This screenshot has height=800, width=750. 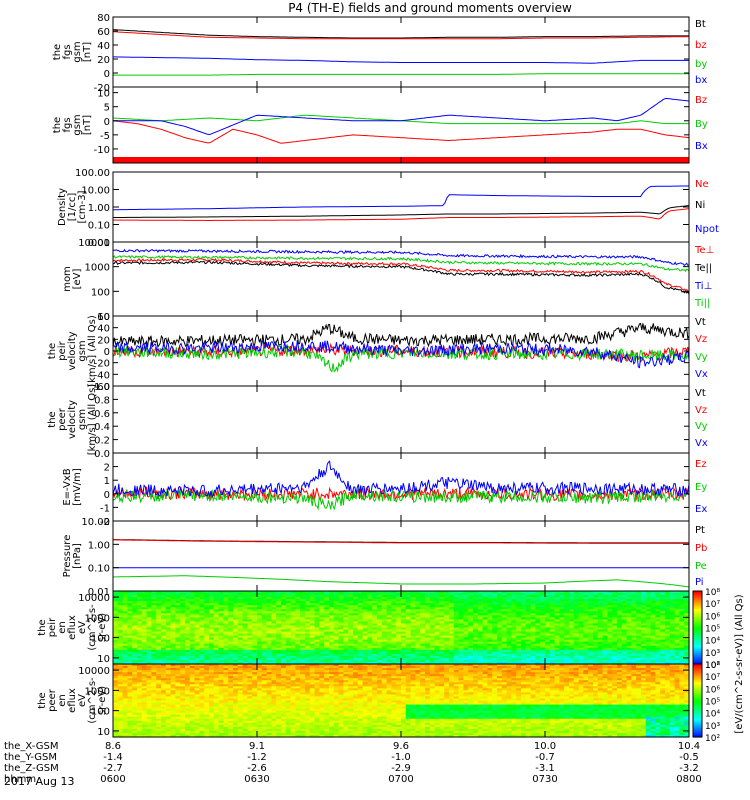 What do you see at coordinates (401, 499) in the screenshot?
I see `series-line-ey` at bounding box center [401, 499].